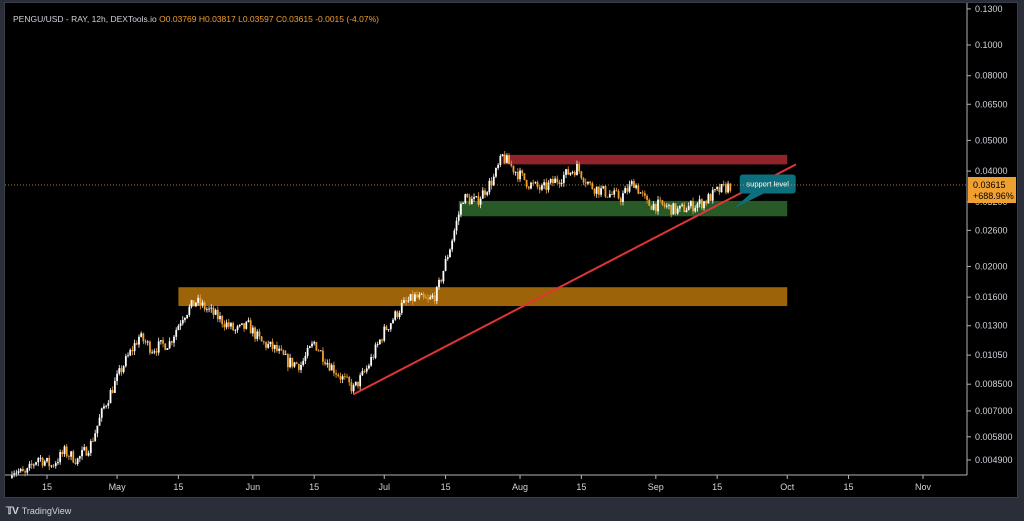  What do you see at coordinates (118, 487) in the screenshot?
I see `x-tick-label: May` at bounding box center [118, 487].